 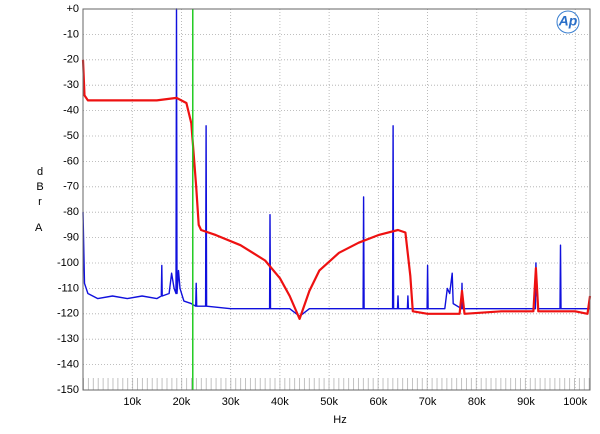 I want to click on y-tick-label: -70, so click(x=71, y=187).